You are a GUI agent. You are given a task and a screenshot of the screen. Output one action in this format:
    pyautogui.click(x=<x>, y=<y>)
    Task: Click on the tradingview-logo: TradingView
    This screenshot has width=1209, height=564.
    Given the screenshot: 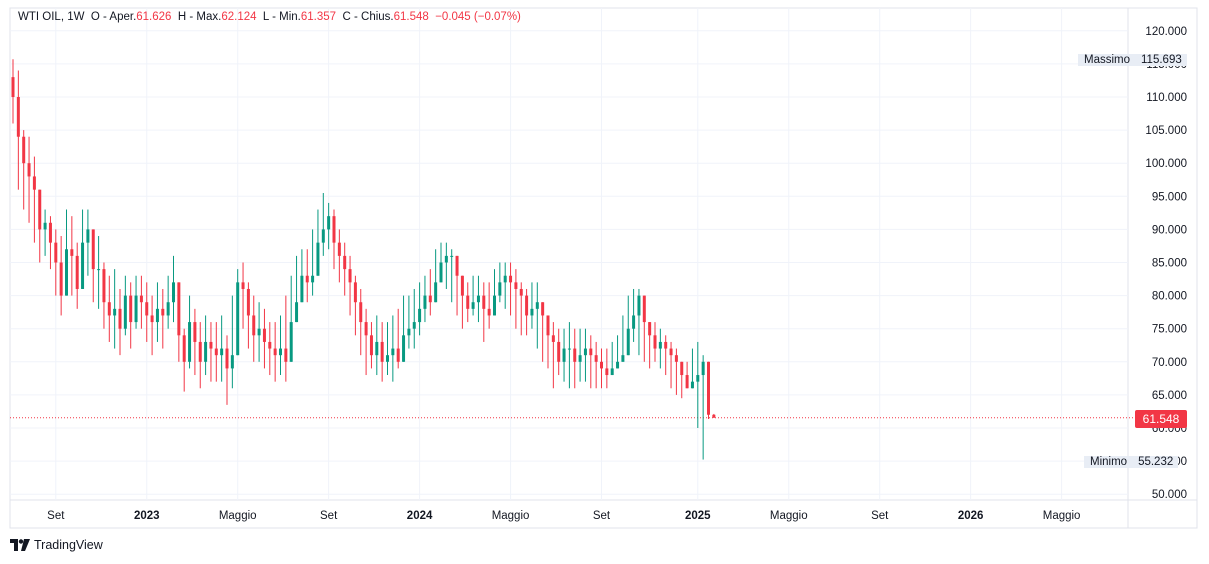 What is the action you would take?
    pyautogui.click(x=56, y=545)
    